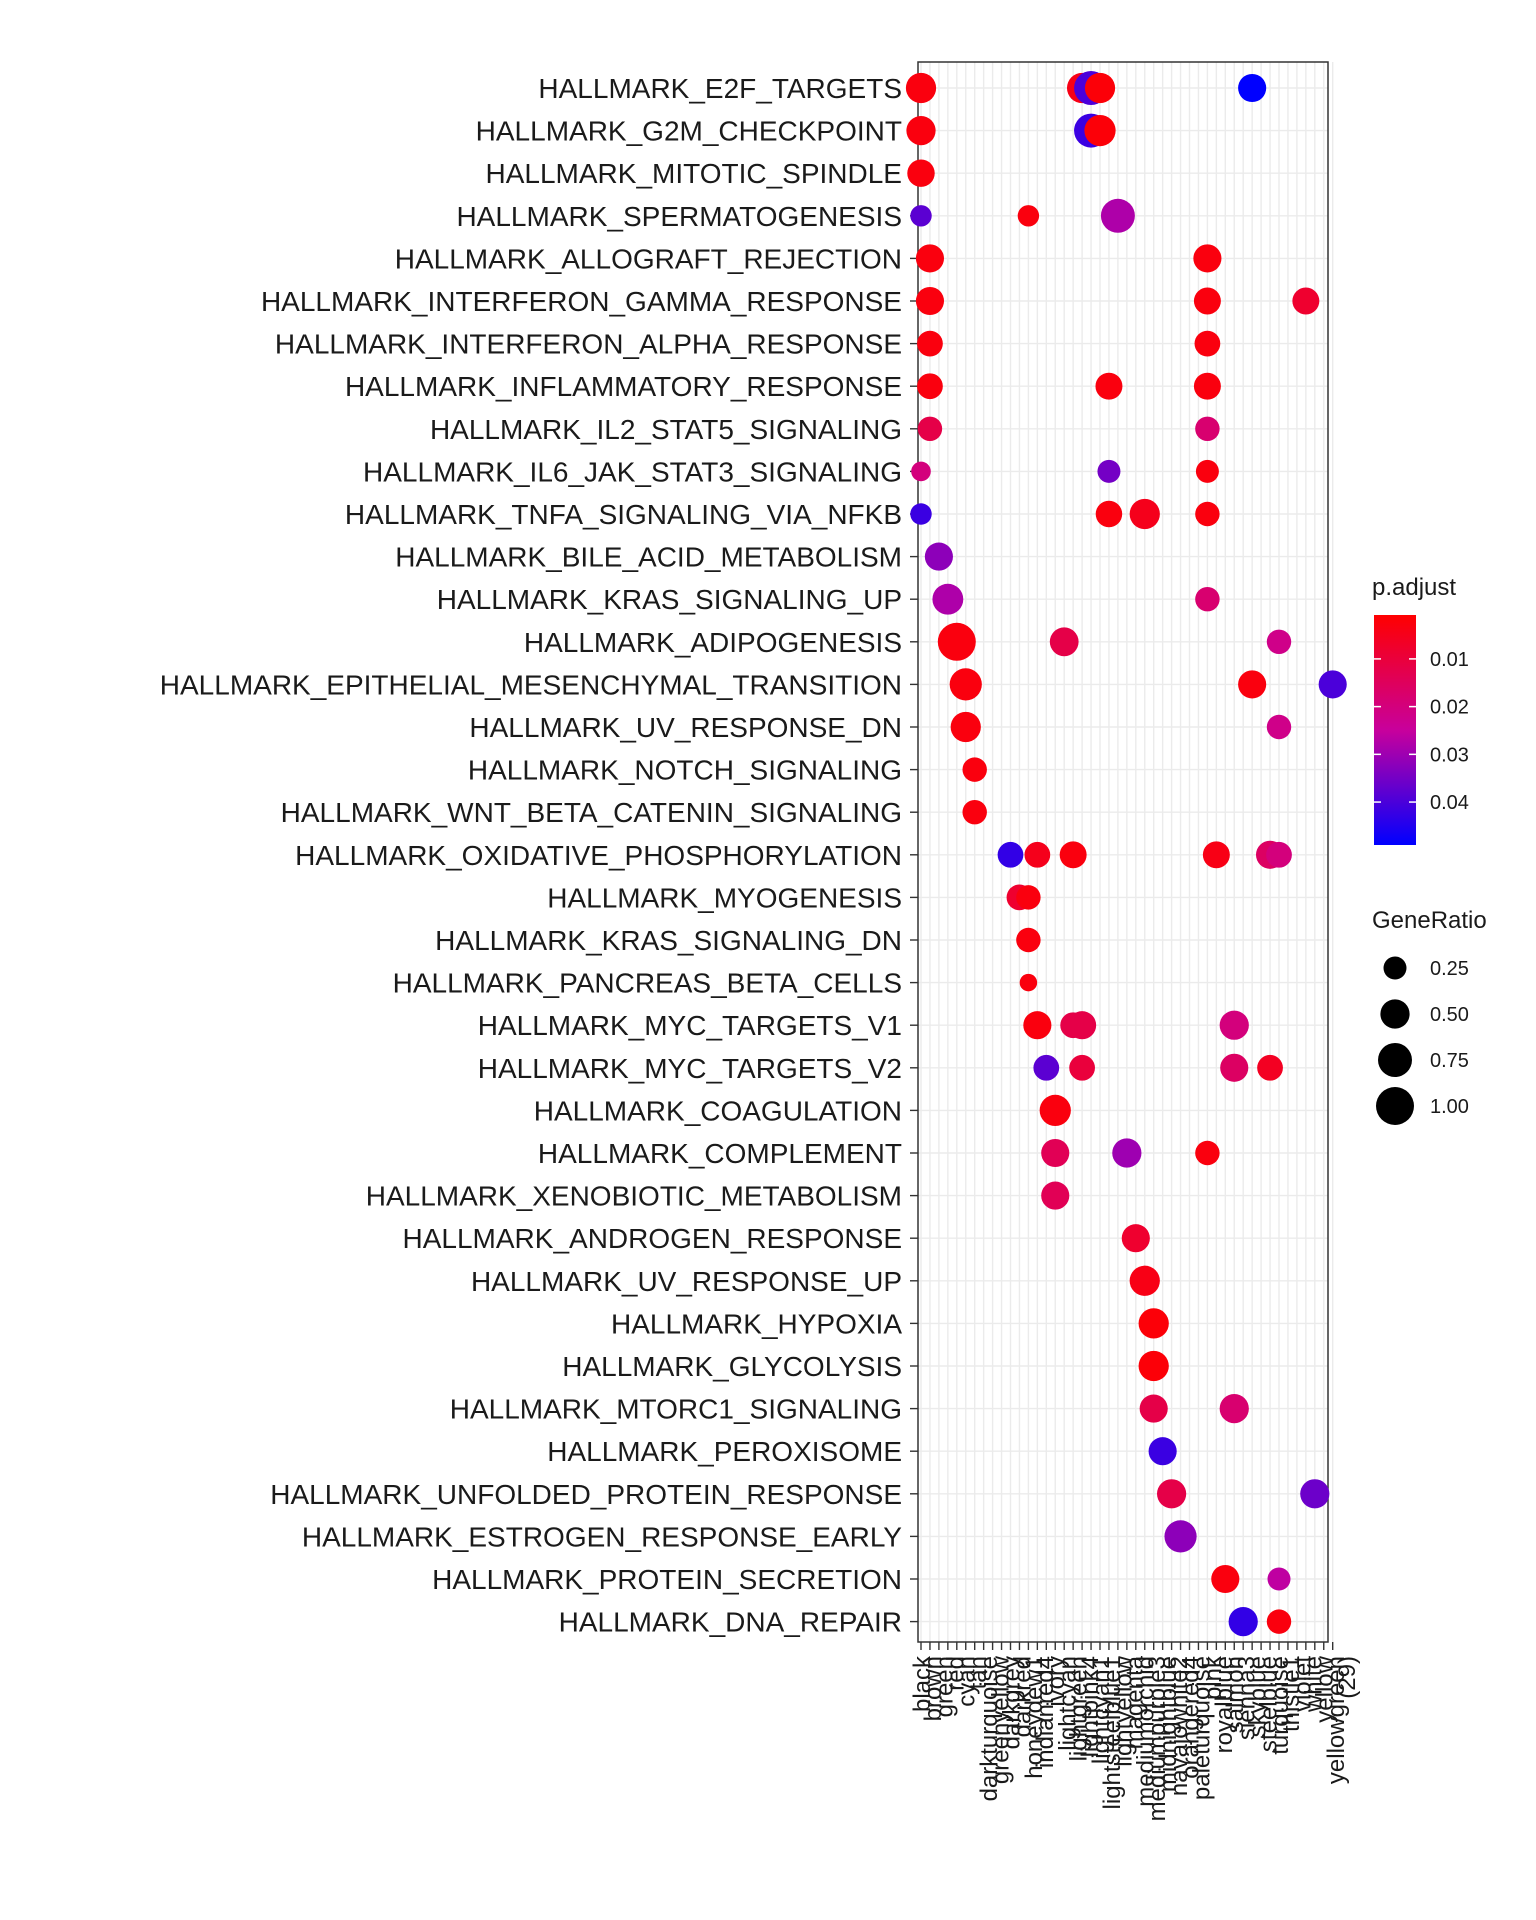 The width and height of the screenshot is (1536, 1920). I want to click on x-tick-label: salmon, so click(1235, 1694).